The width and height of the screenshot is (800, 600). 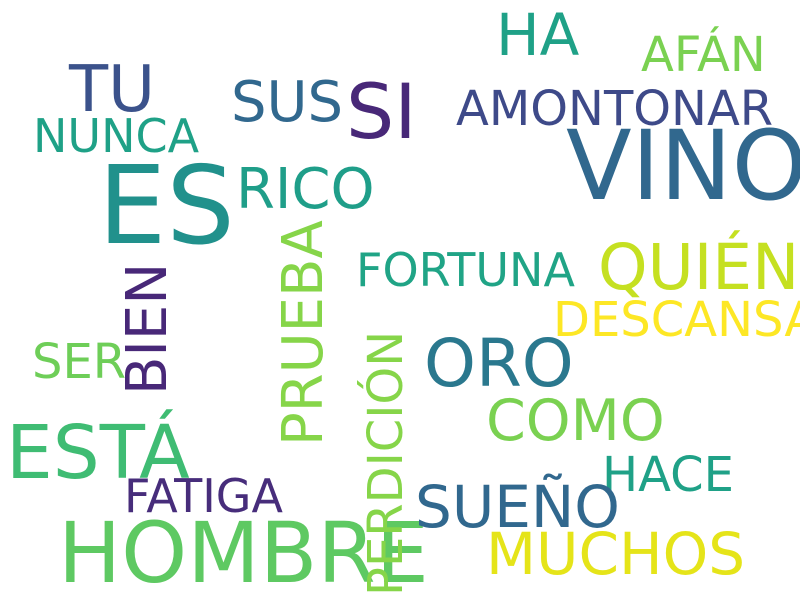 What do you see at coordinates (699, 267) in the screenshot?
I see `word-quien: QUIÉN` at bounding box center [699, 267].